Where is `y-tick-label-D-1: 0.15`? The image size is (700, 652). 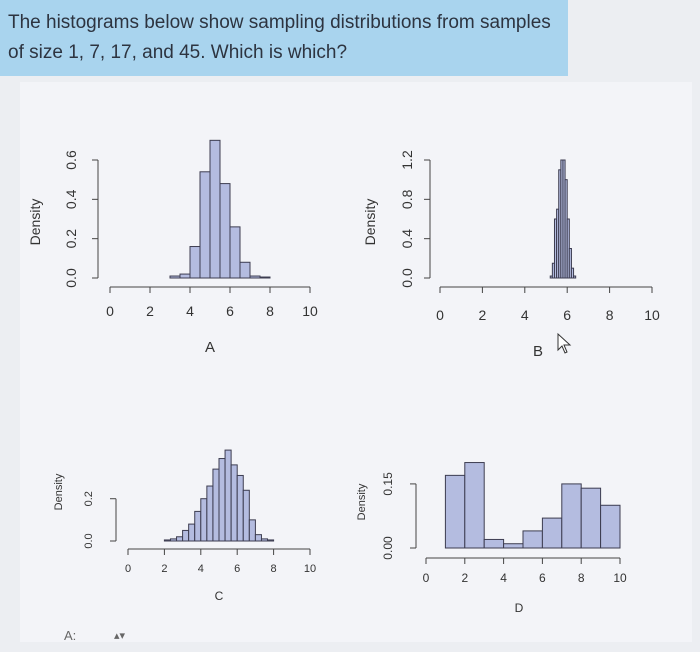
y-tick-label-D-1: 0.15 is located at coordinates (388, 484).